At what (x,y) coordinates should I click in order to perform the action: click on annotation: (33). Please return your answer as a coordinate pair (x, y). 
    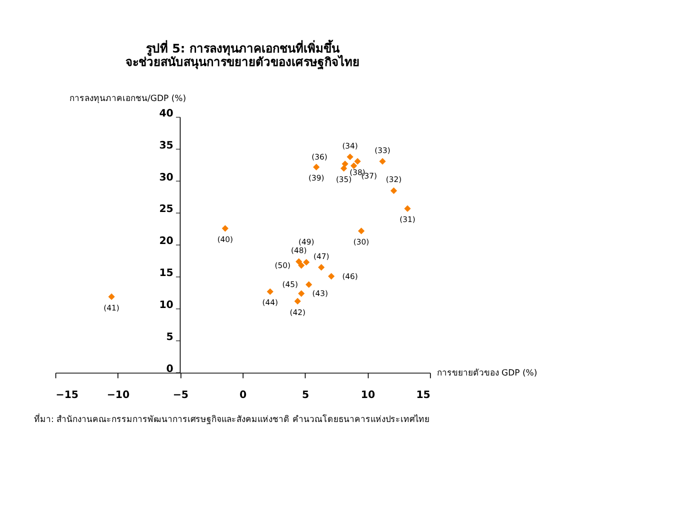
    Looking at the image, I should click on (382, 150).